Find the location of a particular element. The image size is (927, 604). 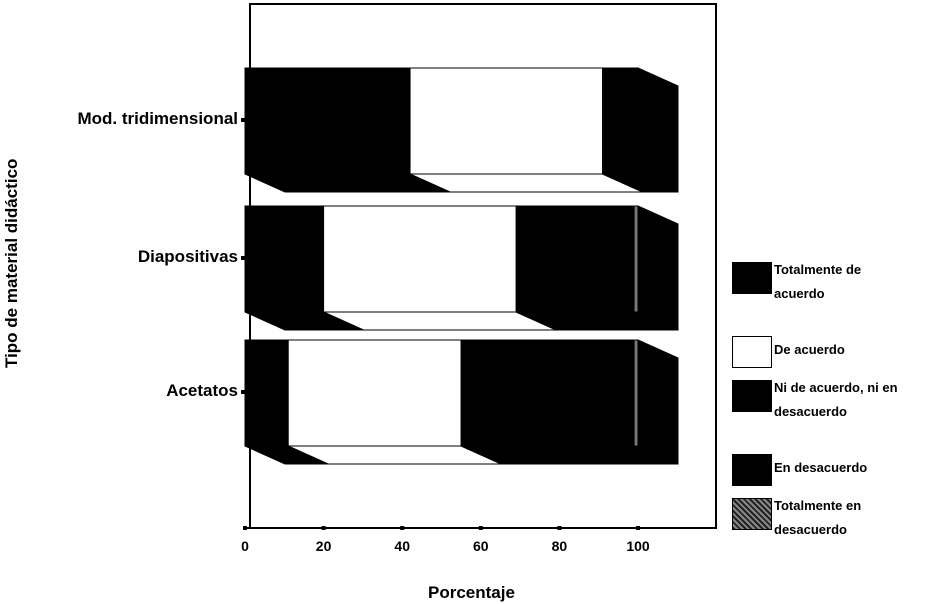

legend-label: Totalmente en desacuerdo is located at coordinates (818, 517).